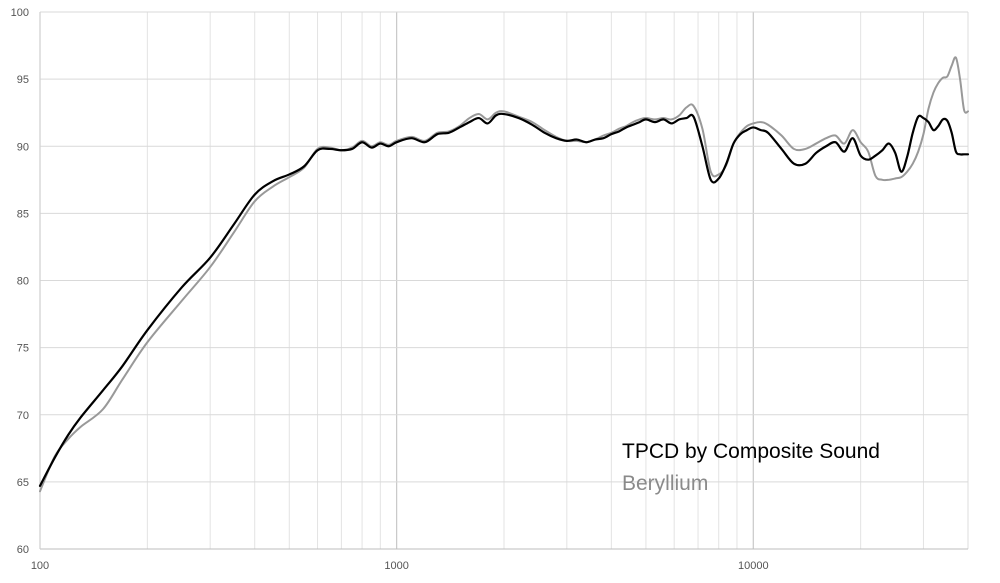 Image resolution: width=1000 pixels, height=583 pixels. I want to click on x-tick-label: 1000, so click(396, 566).